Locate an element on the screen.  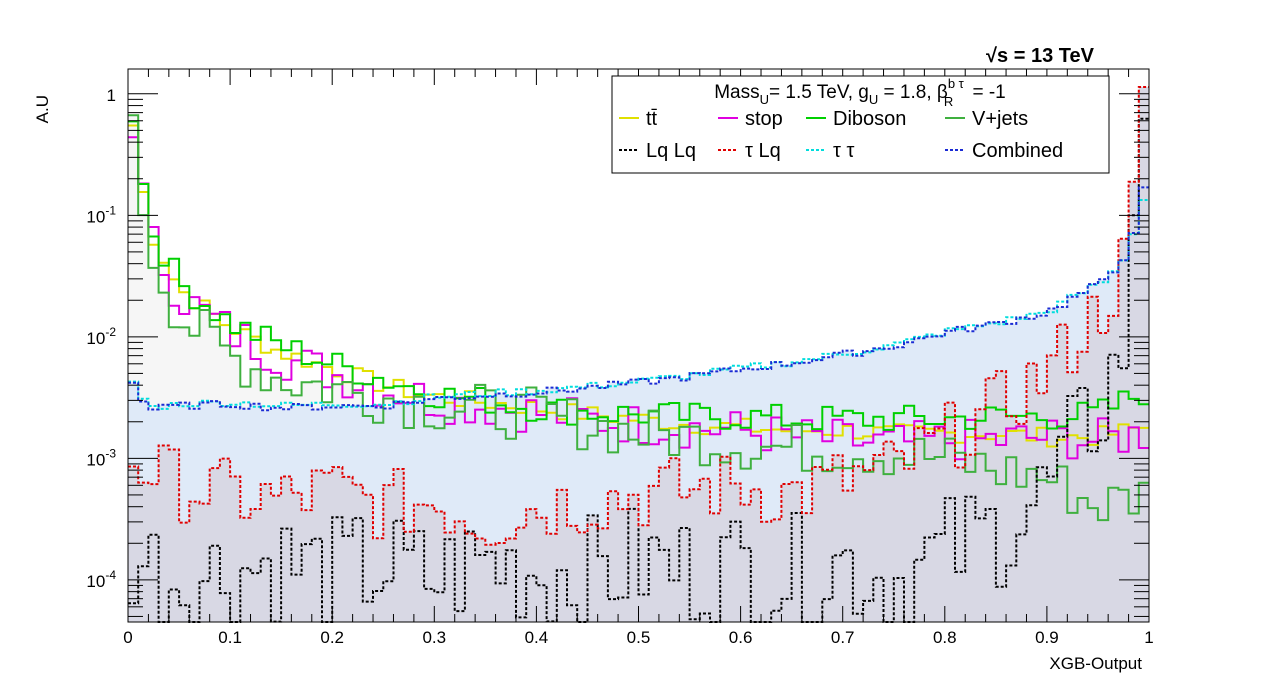
y-axis-label: A.U is located at coordinates (42, 109).